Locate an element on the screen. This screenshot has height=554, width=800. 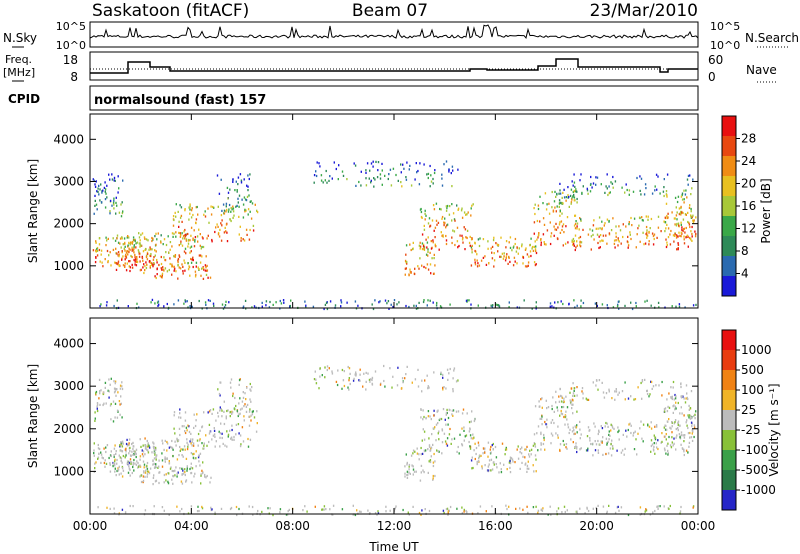
velocity-ylabel: Slant Range [km] is located at coordinates (33, 416).